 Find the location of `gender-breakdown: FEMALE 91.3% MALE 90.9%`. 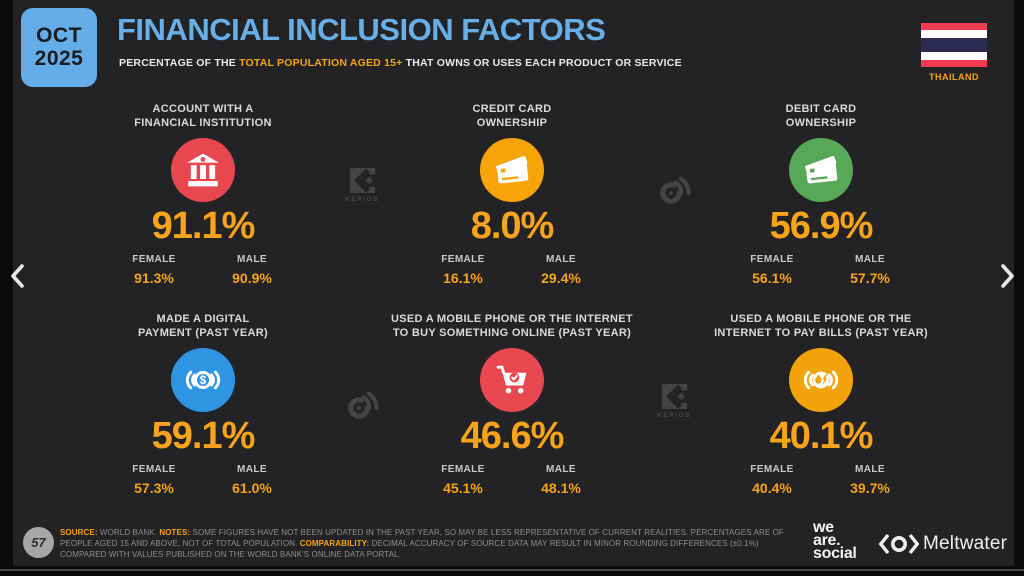

gender-breakdown: FEMALE 91.3% MALE 90.9% is located at coordinates (203, 270).